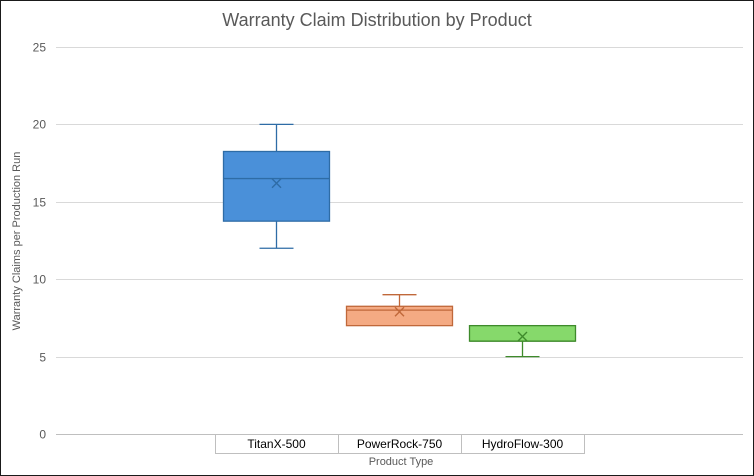 This screenshot has width=754, height=476. I want to click on x-tick-label: HydroFlow-300, so click(523, 444).